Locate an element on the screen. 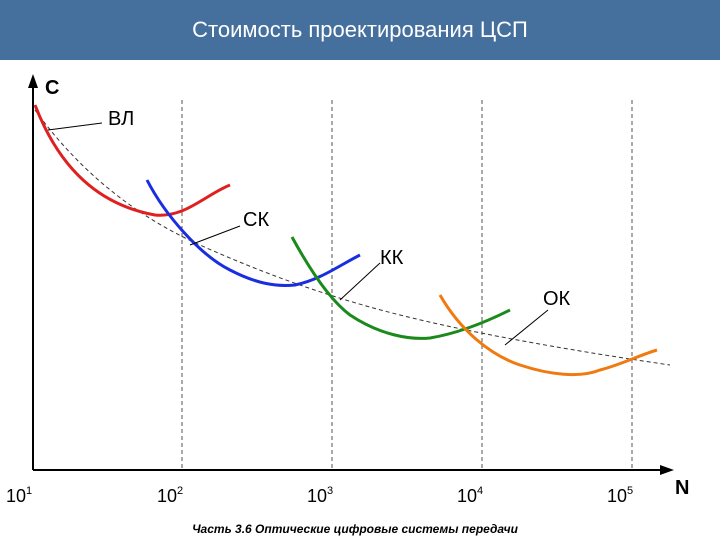 The height and width of the screenshot is (540, 720). x-tick-label: 10¹ is located at coordinates (19, 495).